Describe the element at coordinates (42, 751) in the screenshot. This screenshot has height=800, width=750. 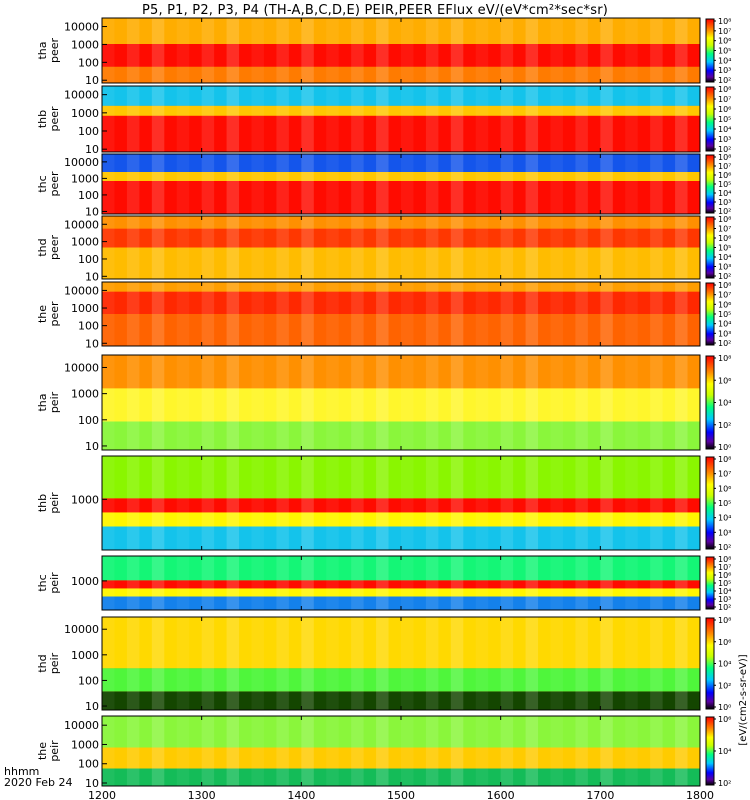
I see `panel-label-probe: the` at that location.